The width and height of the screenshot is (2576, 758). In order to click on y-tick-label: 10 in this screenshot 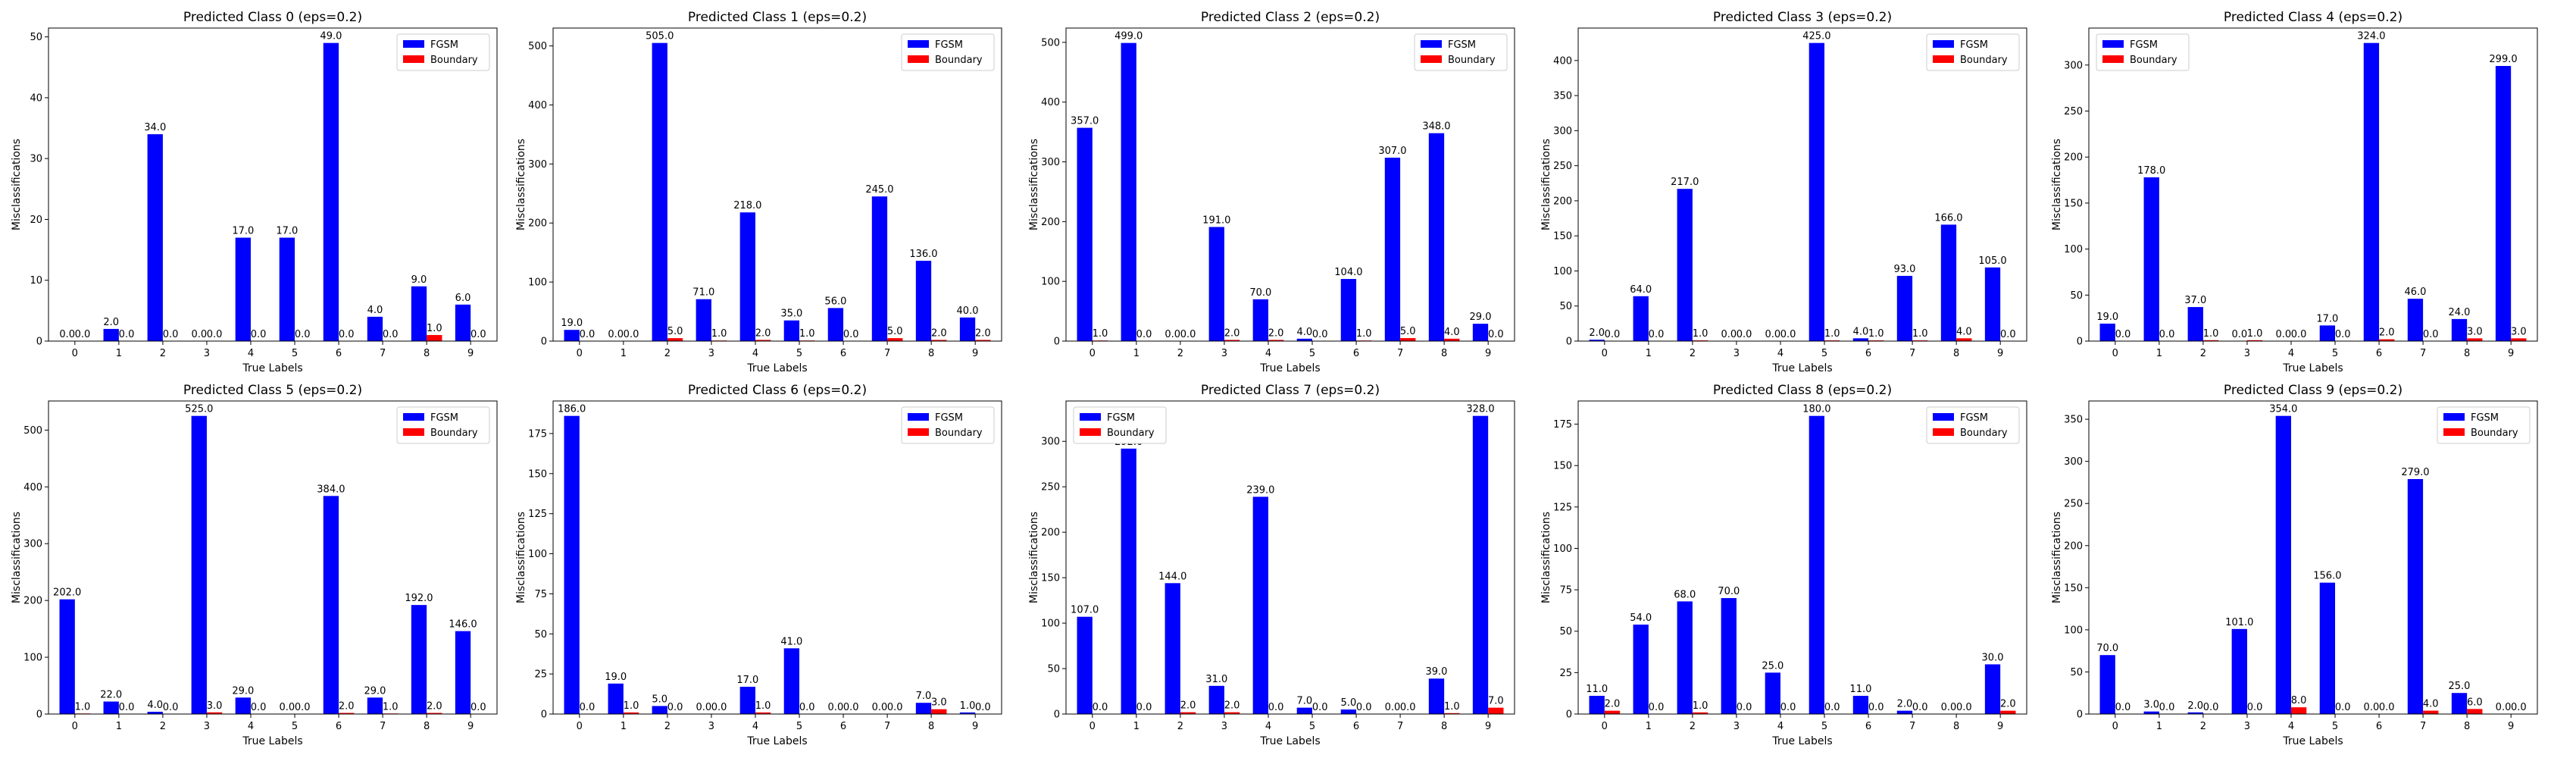, I will do `click(36, 281)`.